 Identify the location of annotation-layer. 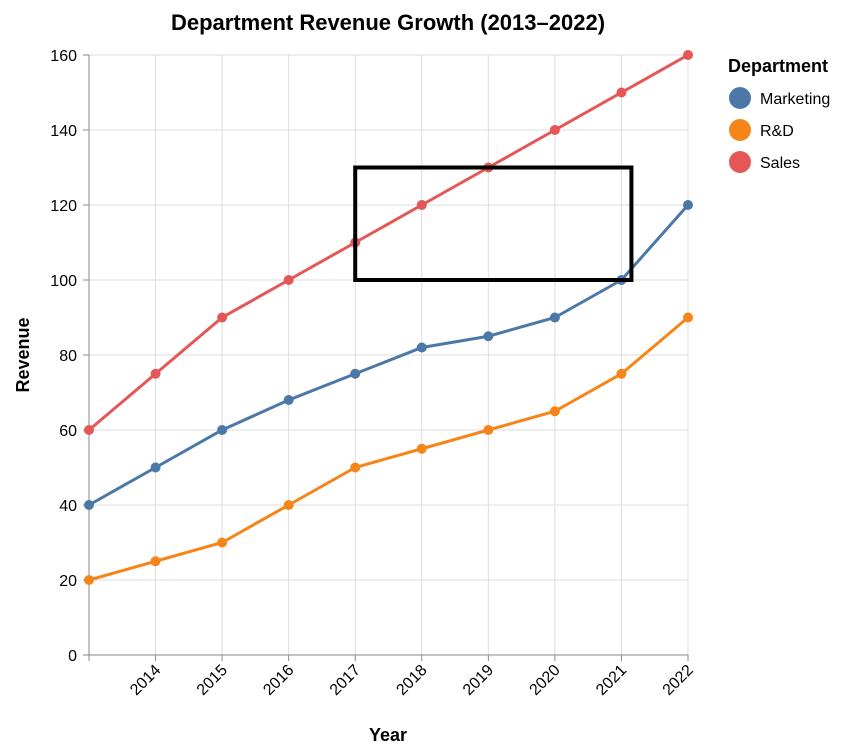
(493, 223).